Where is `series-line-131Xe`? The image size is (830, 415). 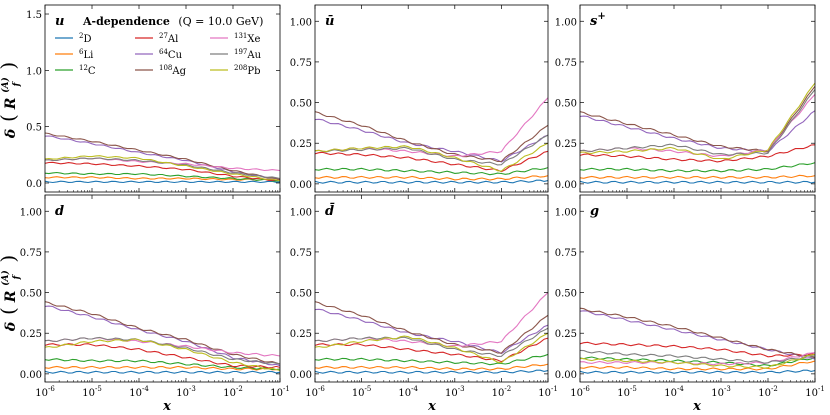 series-line-131Xe is located at coordinates (162, 347).